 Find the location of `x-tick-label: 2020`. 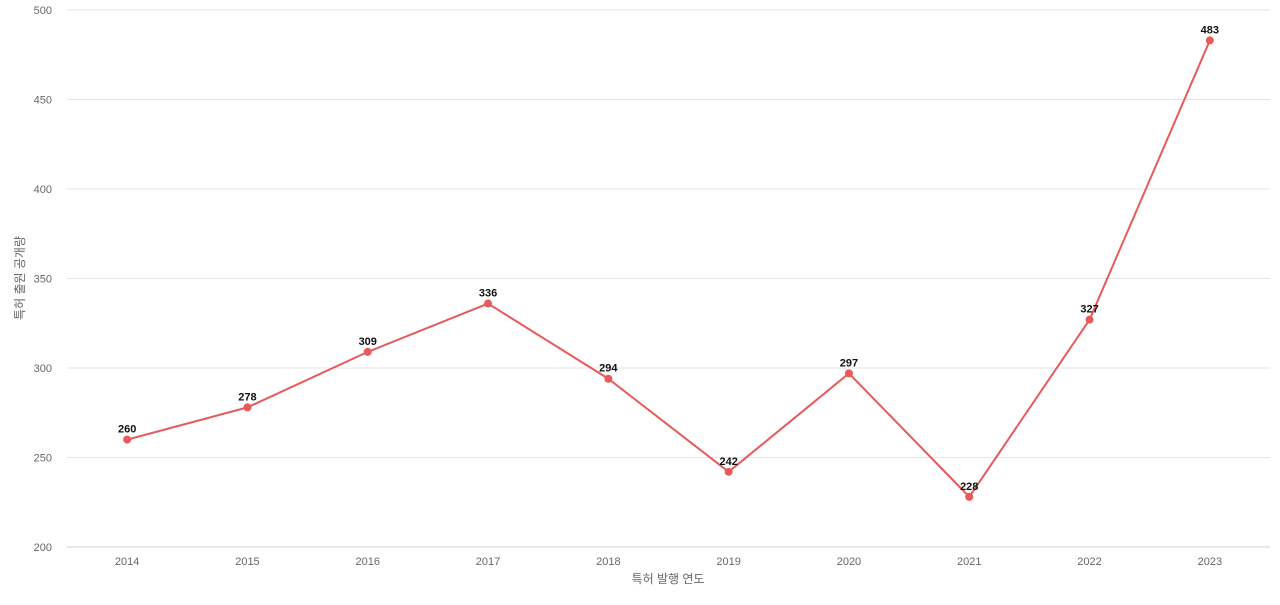

x-tick-label: 2020 is located at coordinates (849, 562).